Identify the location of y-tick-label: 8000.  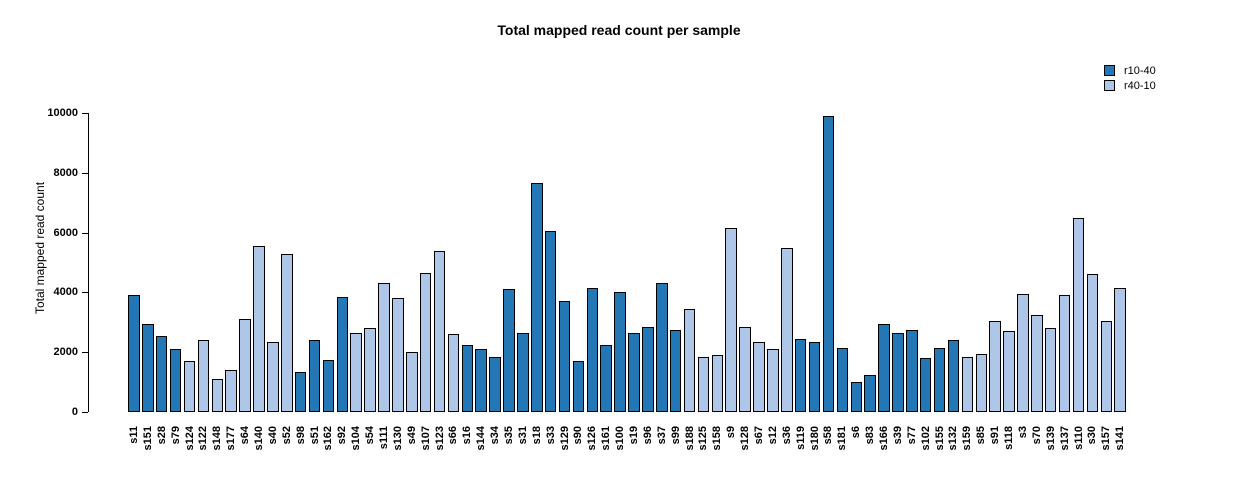
(65, 172).